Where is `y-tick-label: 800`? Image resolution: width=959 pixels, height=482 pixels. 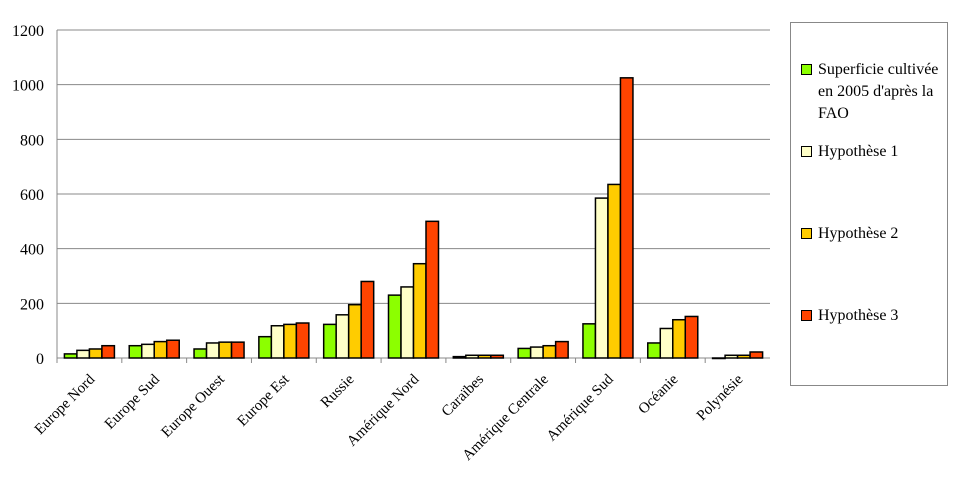
y-tick-label: 800 is located at coordinates (32, 140).